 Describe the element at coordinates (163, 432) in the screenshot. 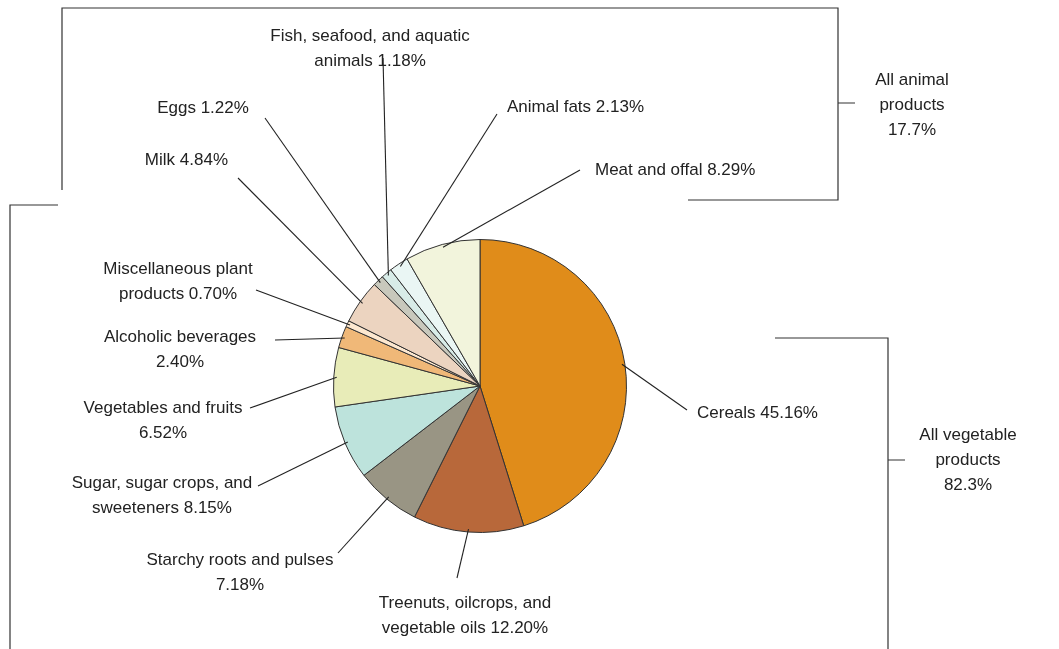

I see `data-label: 6.52%` at that location.